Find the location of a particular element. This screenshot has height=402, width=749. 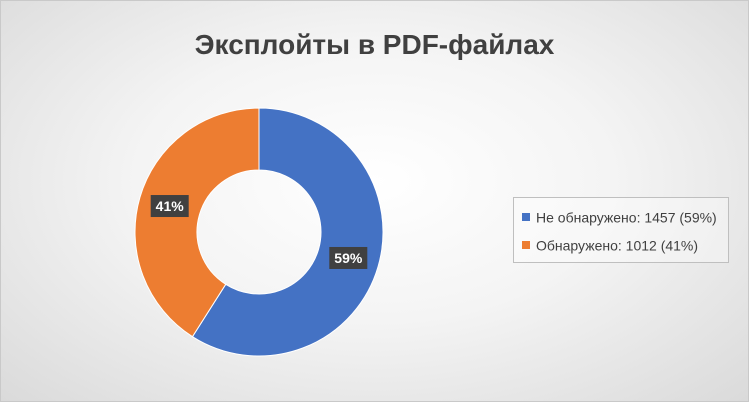

legend-item-not-detected: Не обнаружено: 1457 (59%) is located at coordinates (619, 216).